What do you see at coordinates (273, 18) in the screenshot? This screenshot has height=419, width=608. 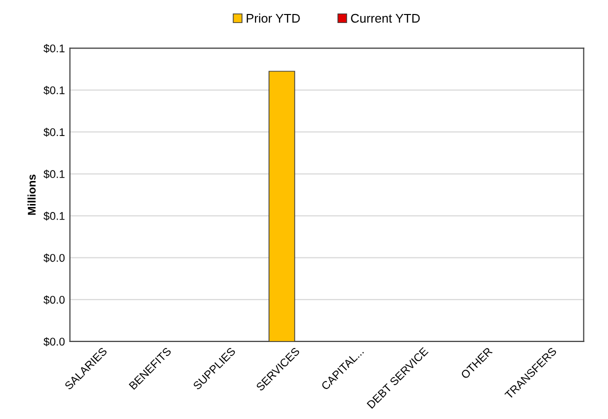 I see `legend-label: Prior YTD` at bounding box center [273, 18].